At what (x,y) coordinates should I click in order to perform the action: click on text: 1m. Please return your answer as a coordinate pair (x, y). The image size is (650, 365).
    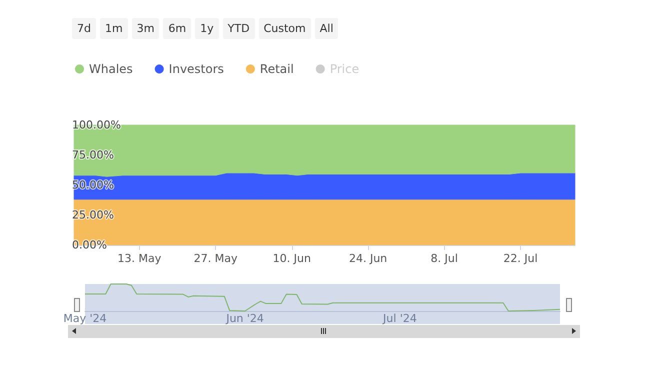
    Looking at the image, I should click on (114, 28).